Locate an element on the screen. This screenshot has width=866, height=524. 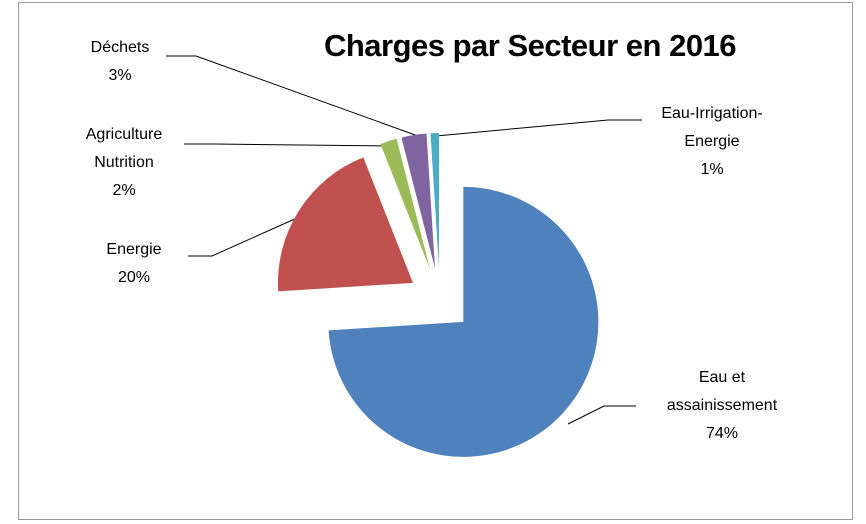
data-label: Déchets 3% is located at coordinates (120, 62).